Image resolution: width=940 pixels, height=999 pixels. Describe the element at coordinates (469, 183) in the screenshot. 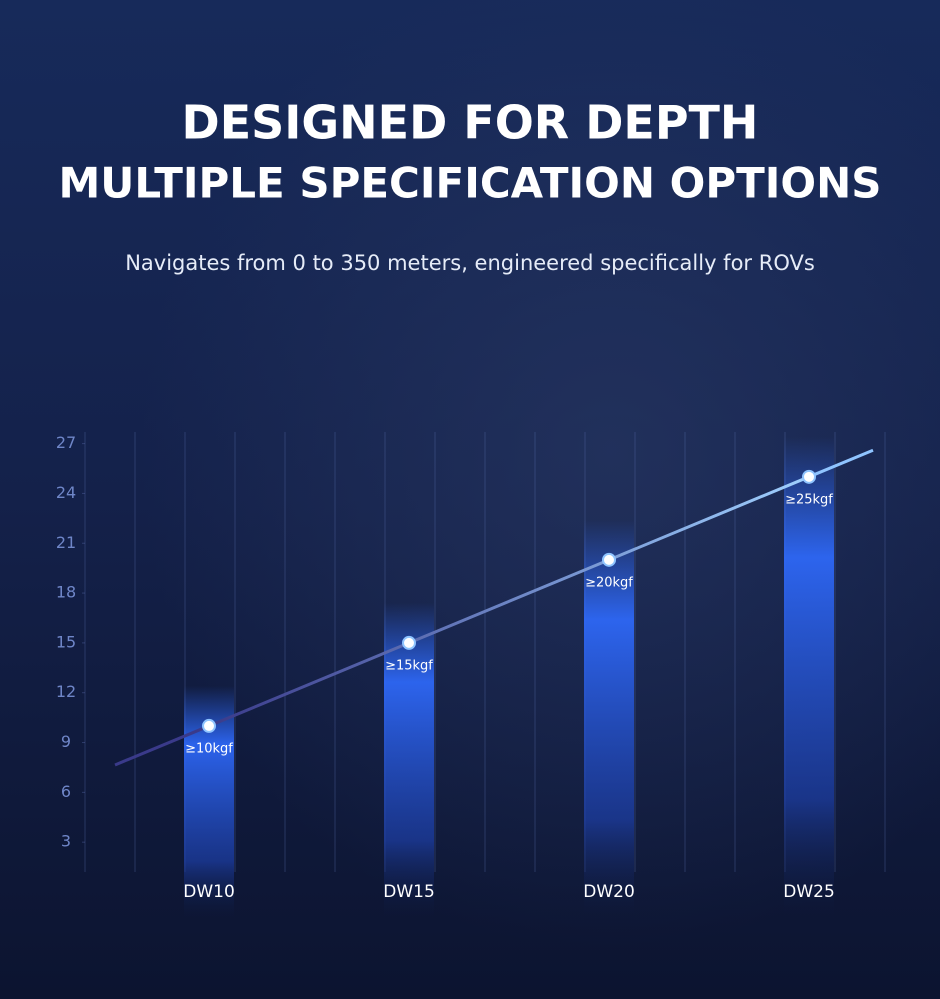

I see `subtitle: MULTIPLE SPECIFICATION OPTIONS` at that location.